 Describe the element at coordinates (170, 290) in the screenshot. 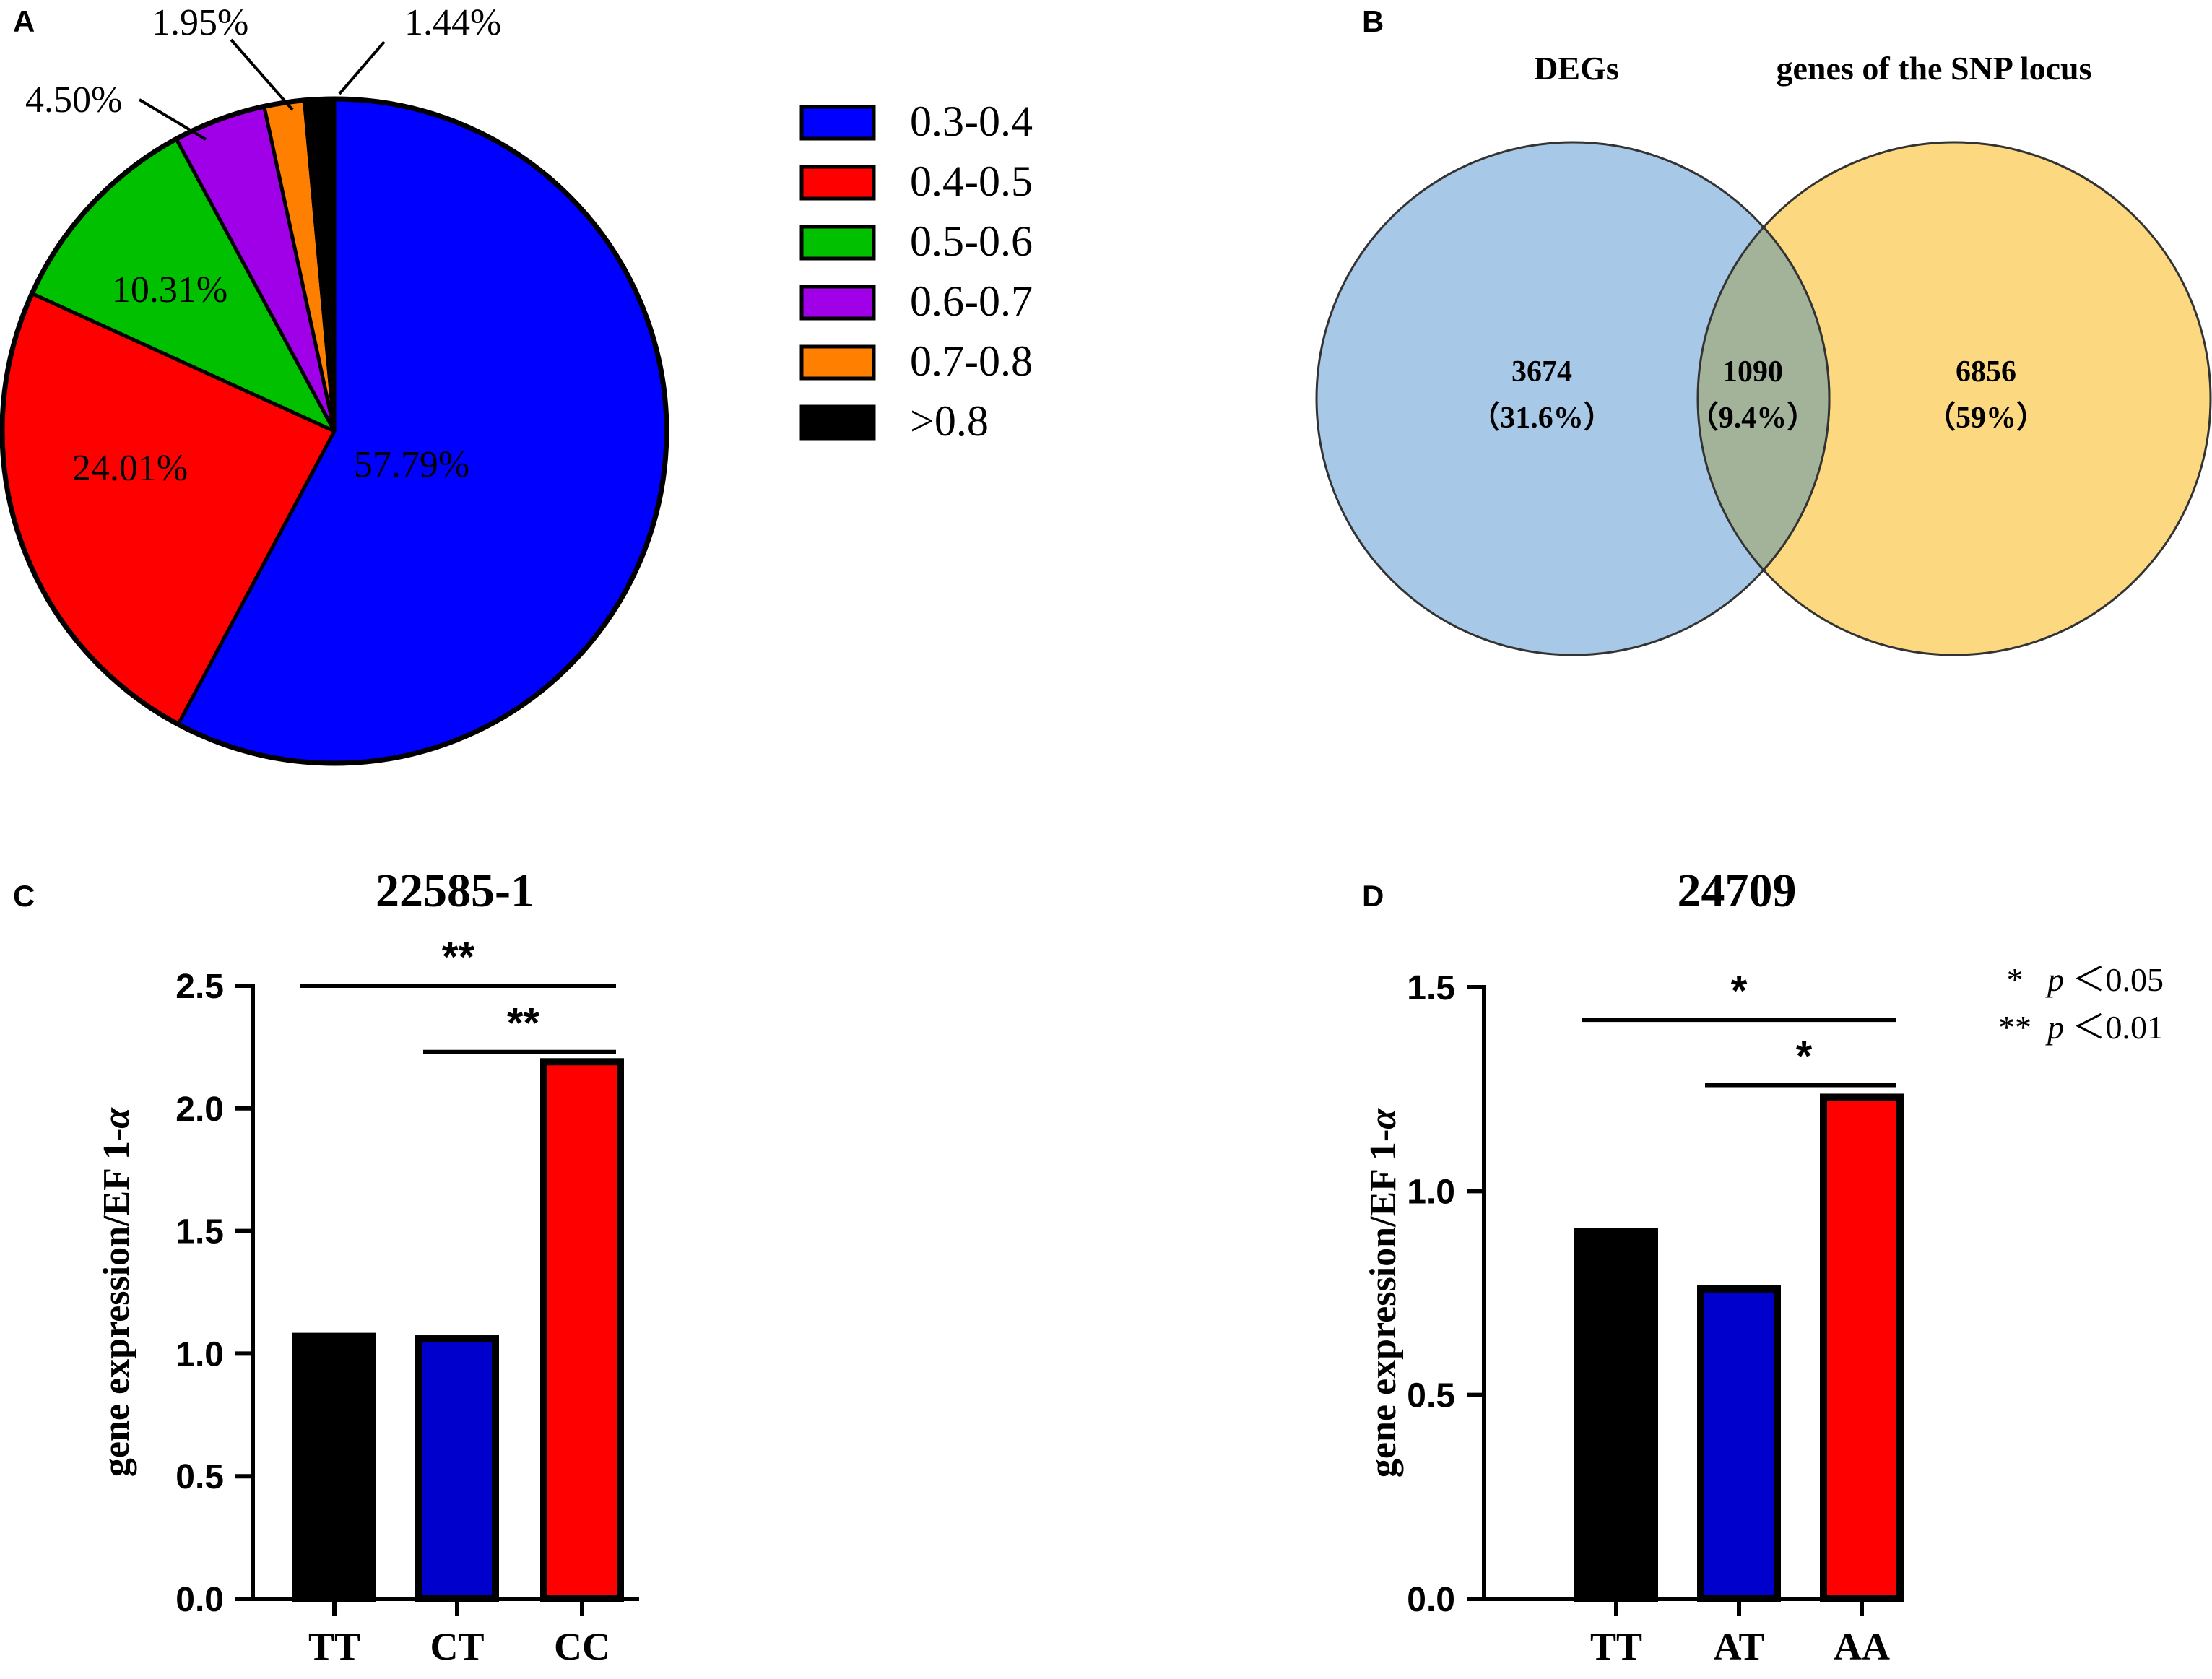

I see `pie-value-label-0-5-0-6: 10.31%` at that location.